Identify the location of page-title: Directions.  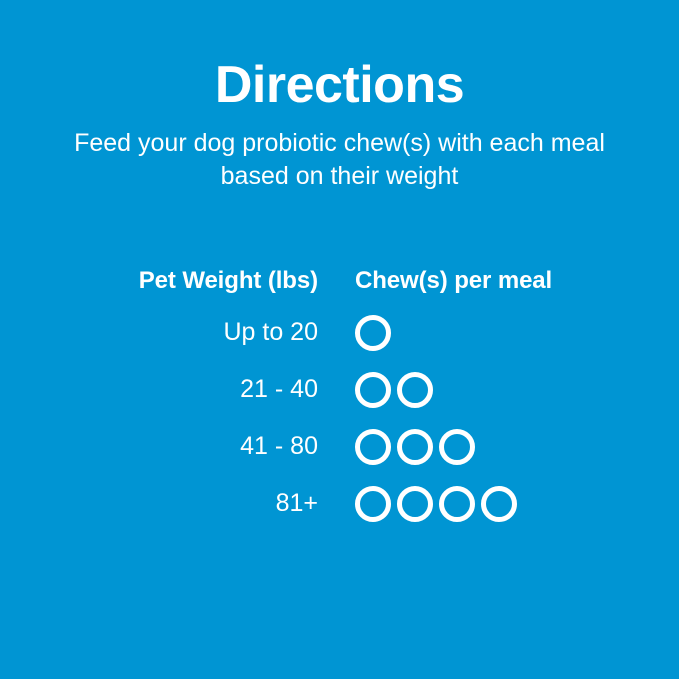
(339, 85).